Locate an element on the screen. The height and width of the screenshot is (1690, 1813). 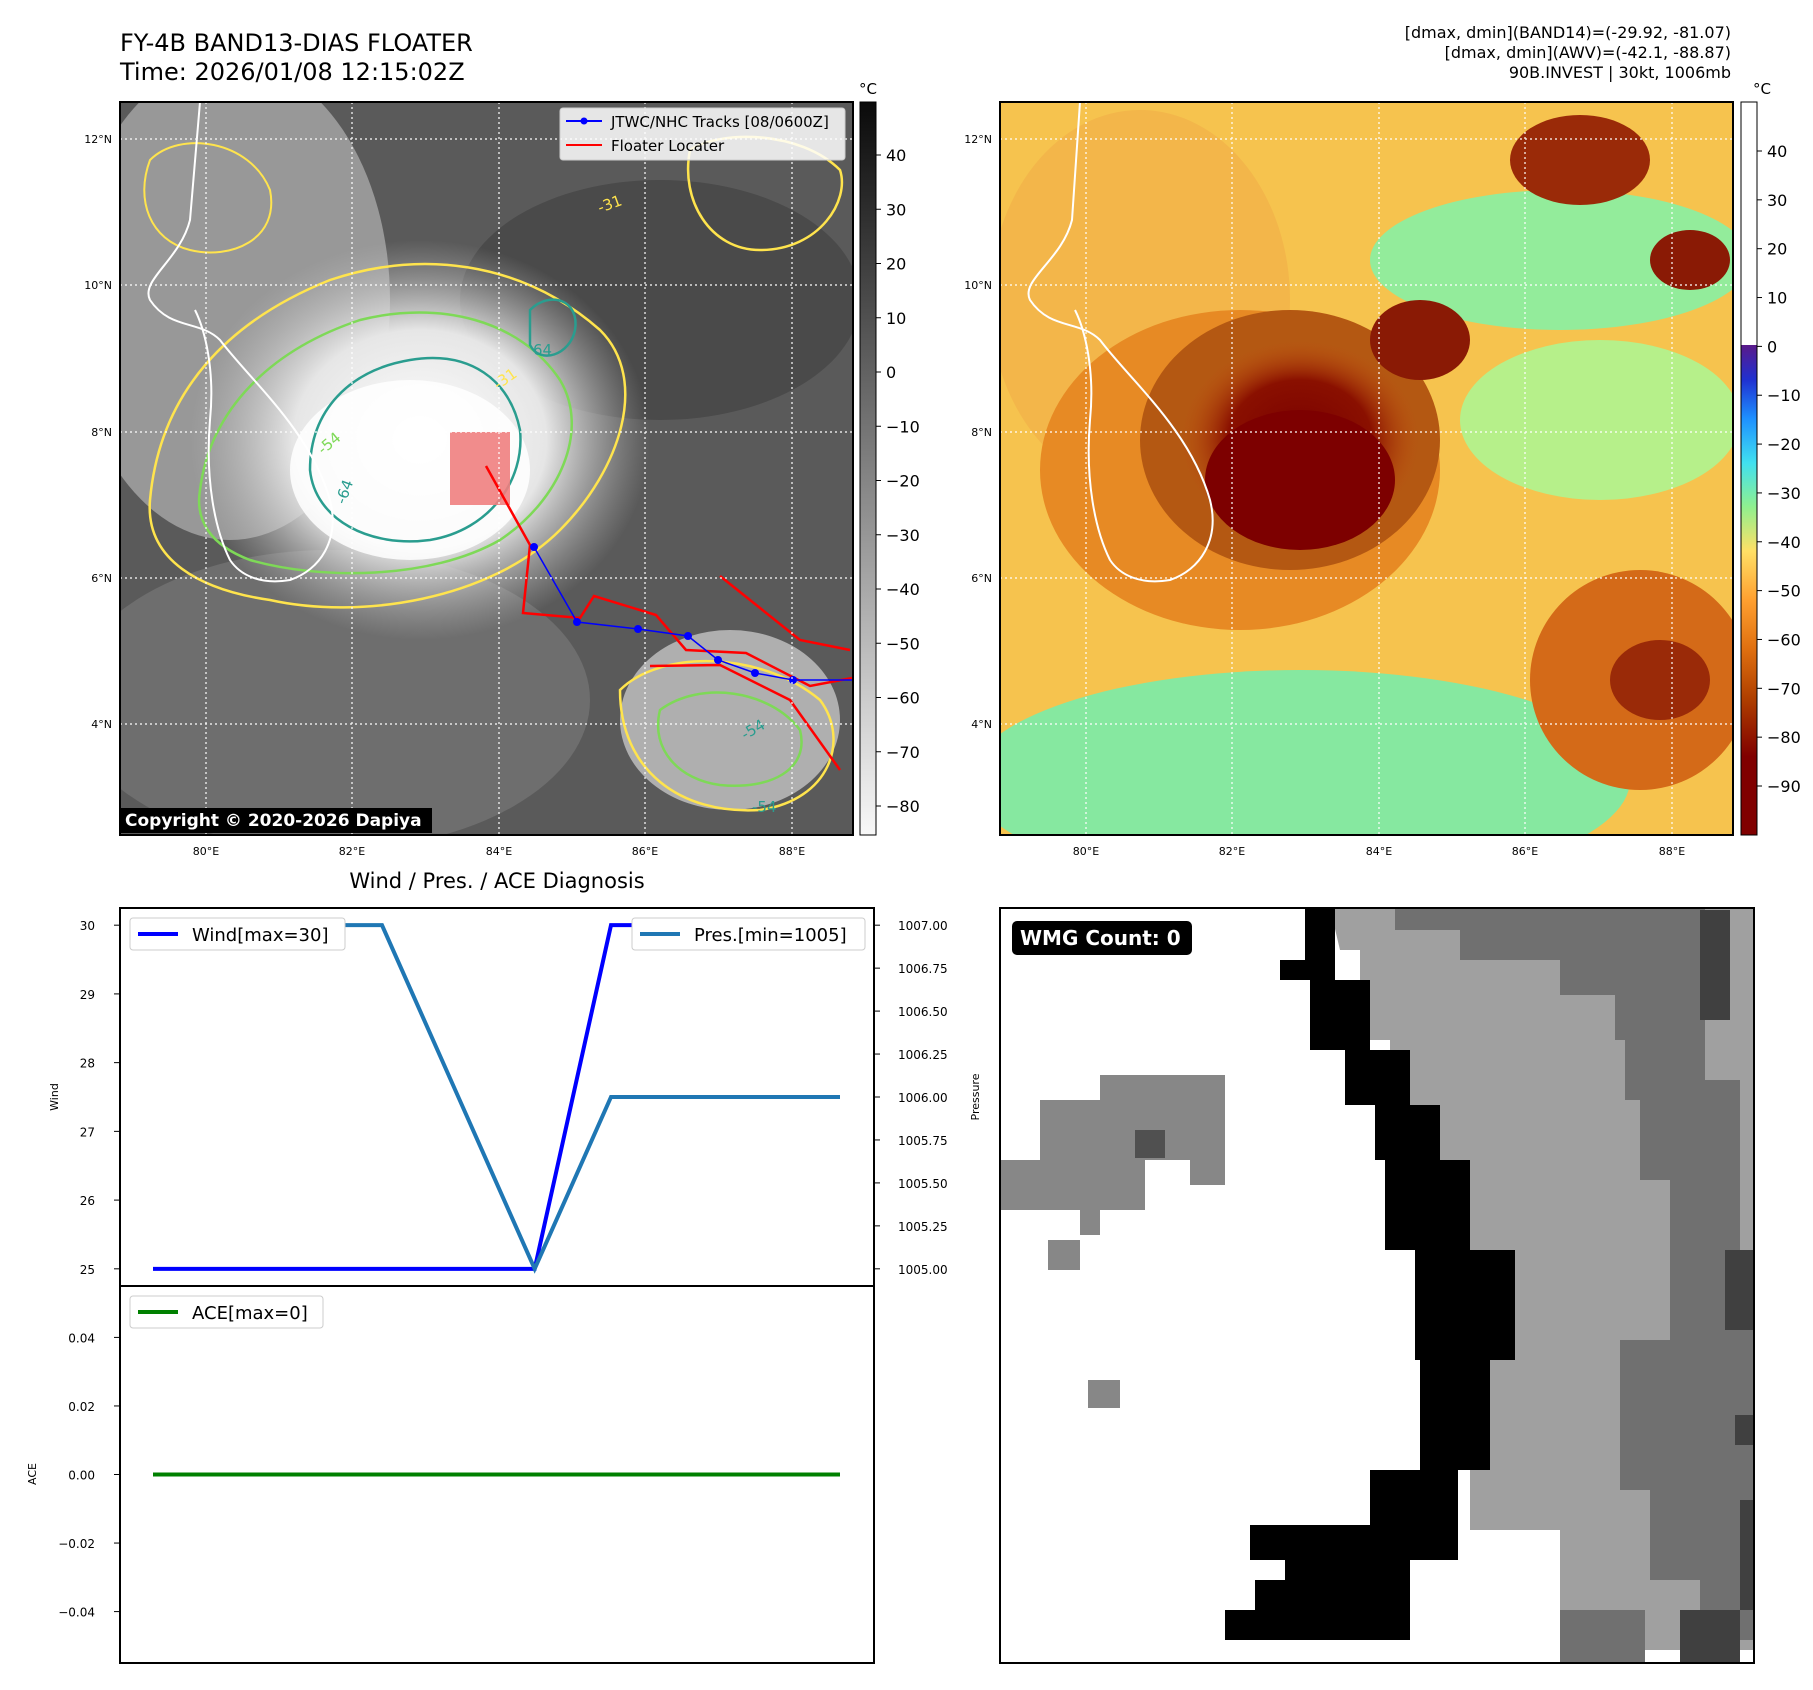
wmg-gray-cell is located at coordinates (1064, 1255).